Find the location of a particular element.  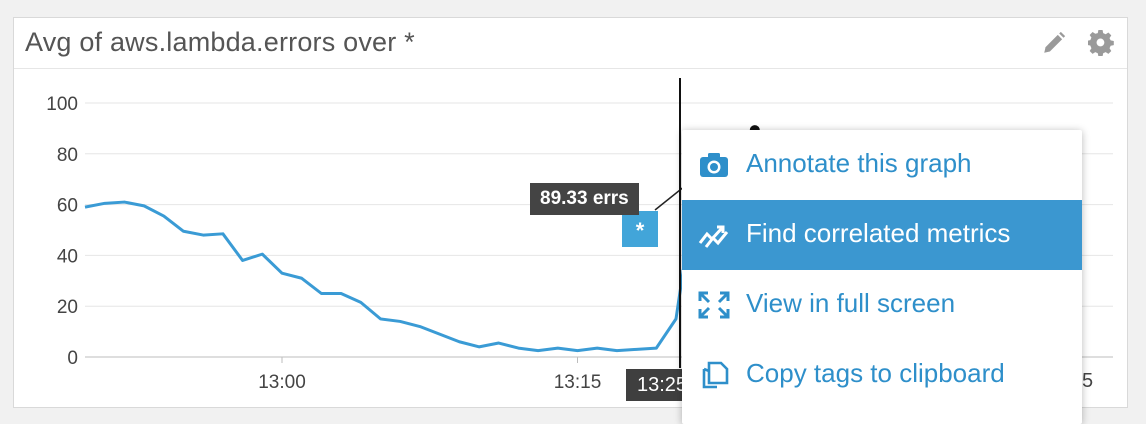

y-tick-label: 20 is located at coordinates (67, 307).